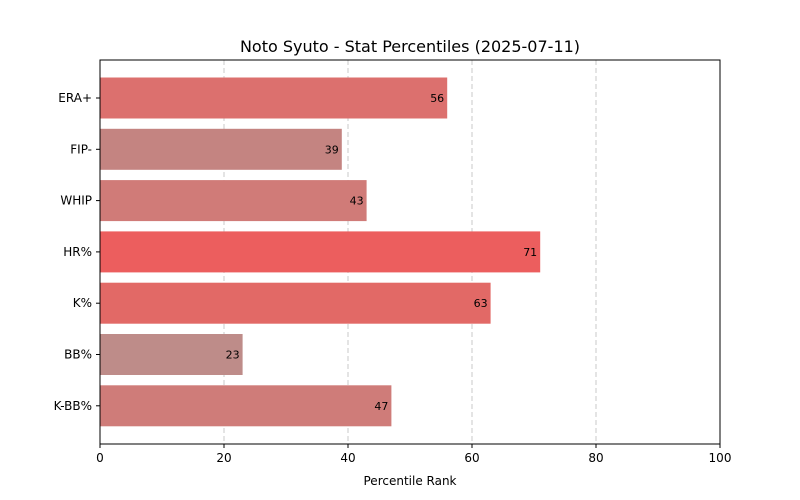 Image resolution: width=800 pixels, height=500 pixels. What do you see at coordinates (75, 98) in the screenshot?
I see `y-tick-label: ERA+` at bounding box center [75, 98].